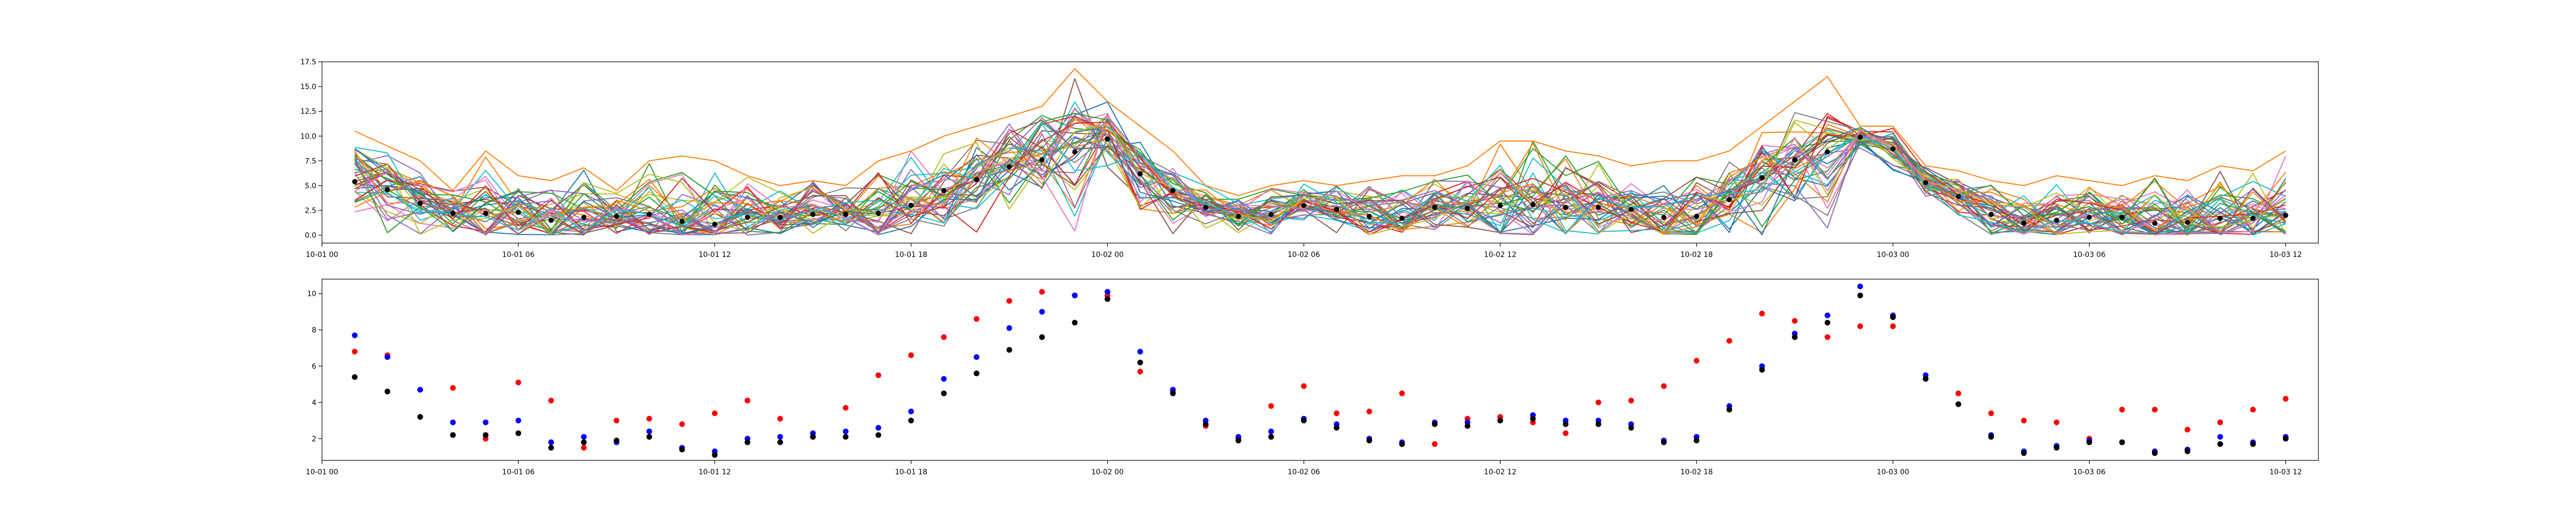 Image resolution: width=2576 pixels, height=515 pixels. I want to click on bottom-ytick-label: 6, so click(314, 367).